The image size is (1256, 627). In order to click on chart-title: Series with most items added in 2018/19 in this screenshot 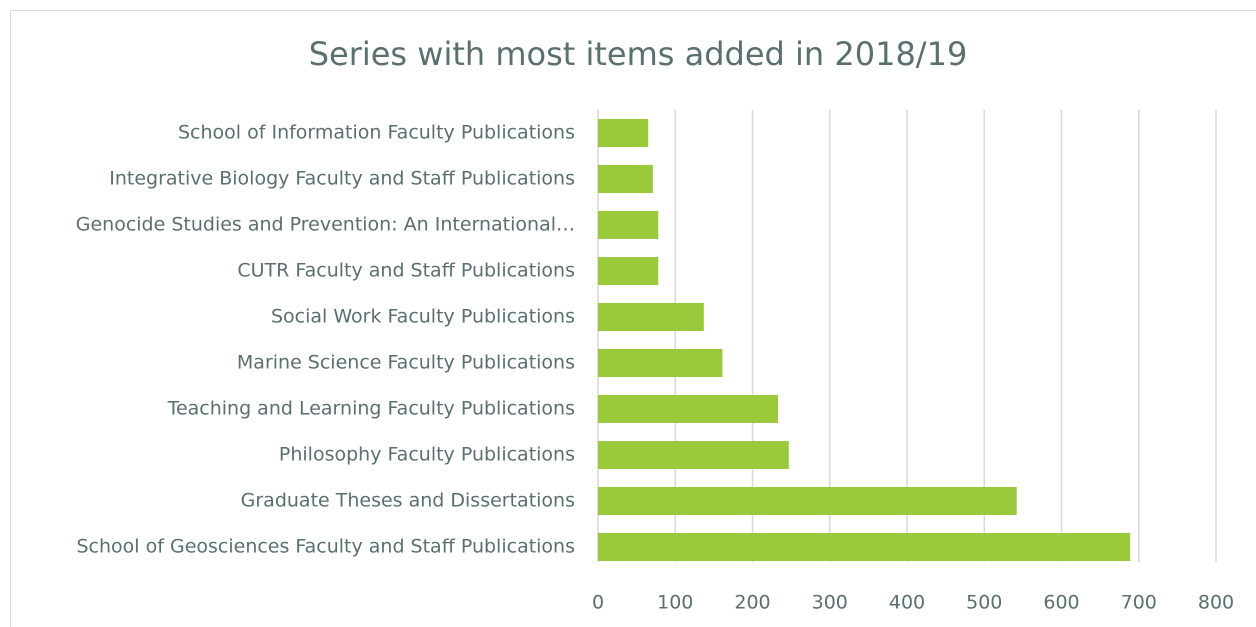, I will do `click(638, 54)`.